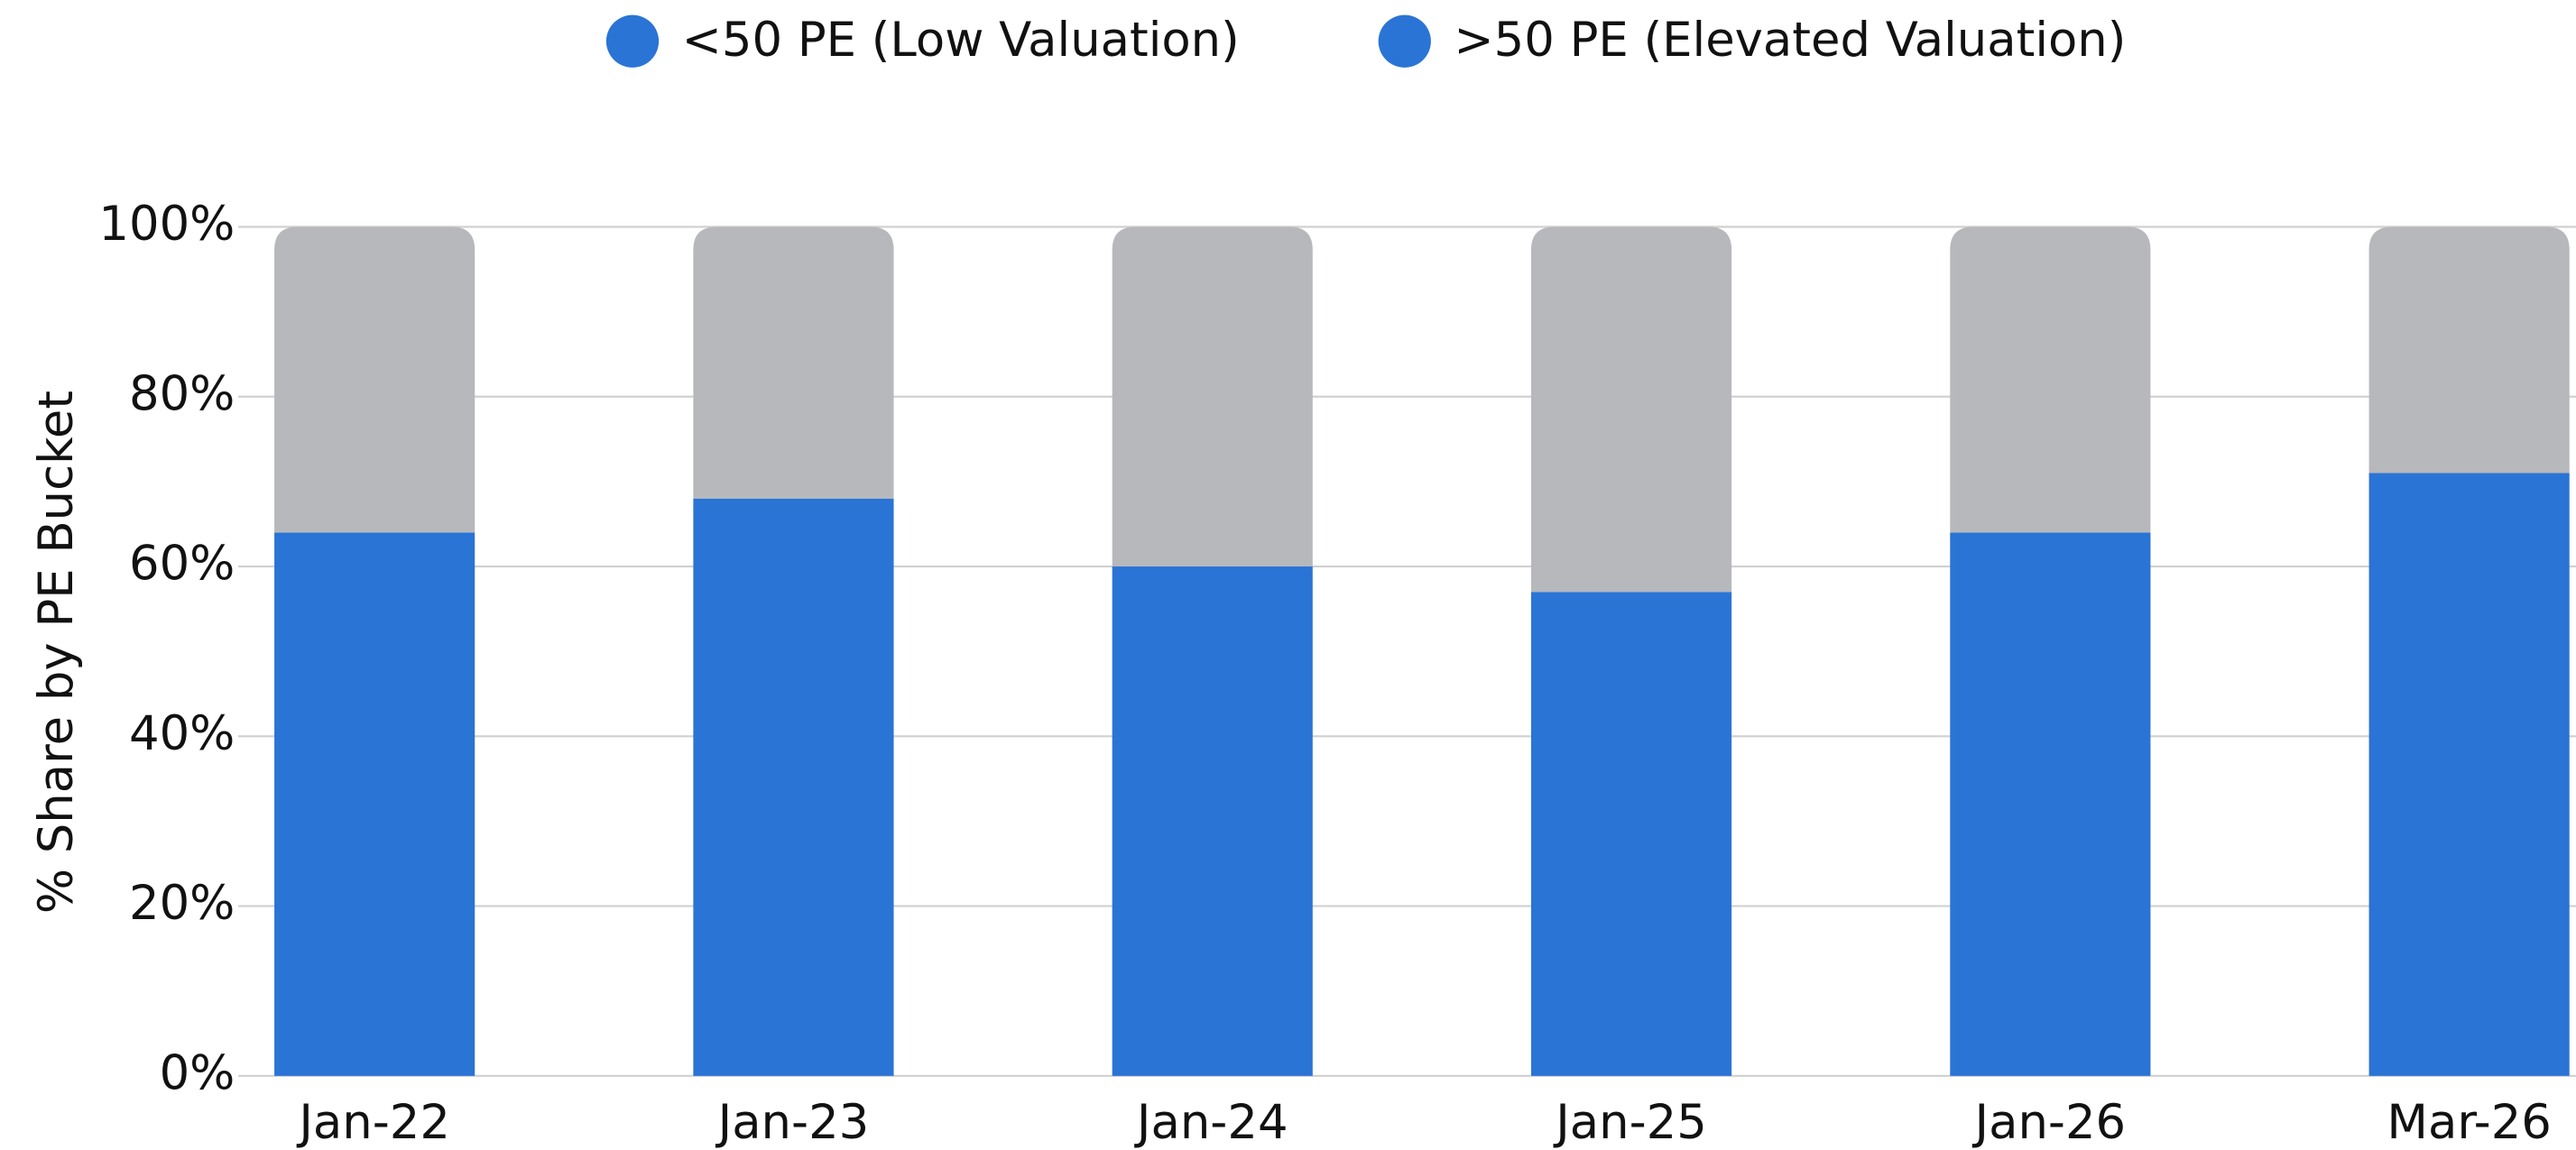 The width and height of the screenshot is (2576, 1150). What do you see at coordinates (2469, 1122) in the screenshot?
I see `x-tick-label: Mar-26` at bounding box center [2469, 1122].